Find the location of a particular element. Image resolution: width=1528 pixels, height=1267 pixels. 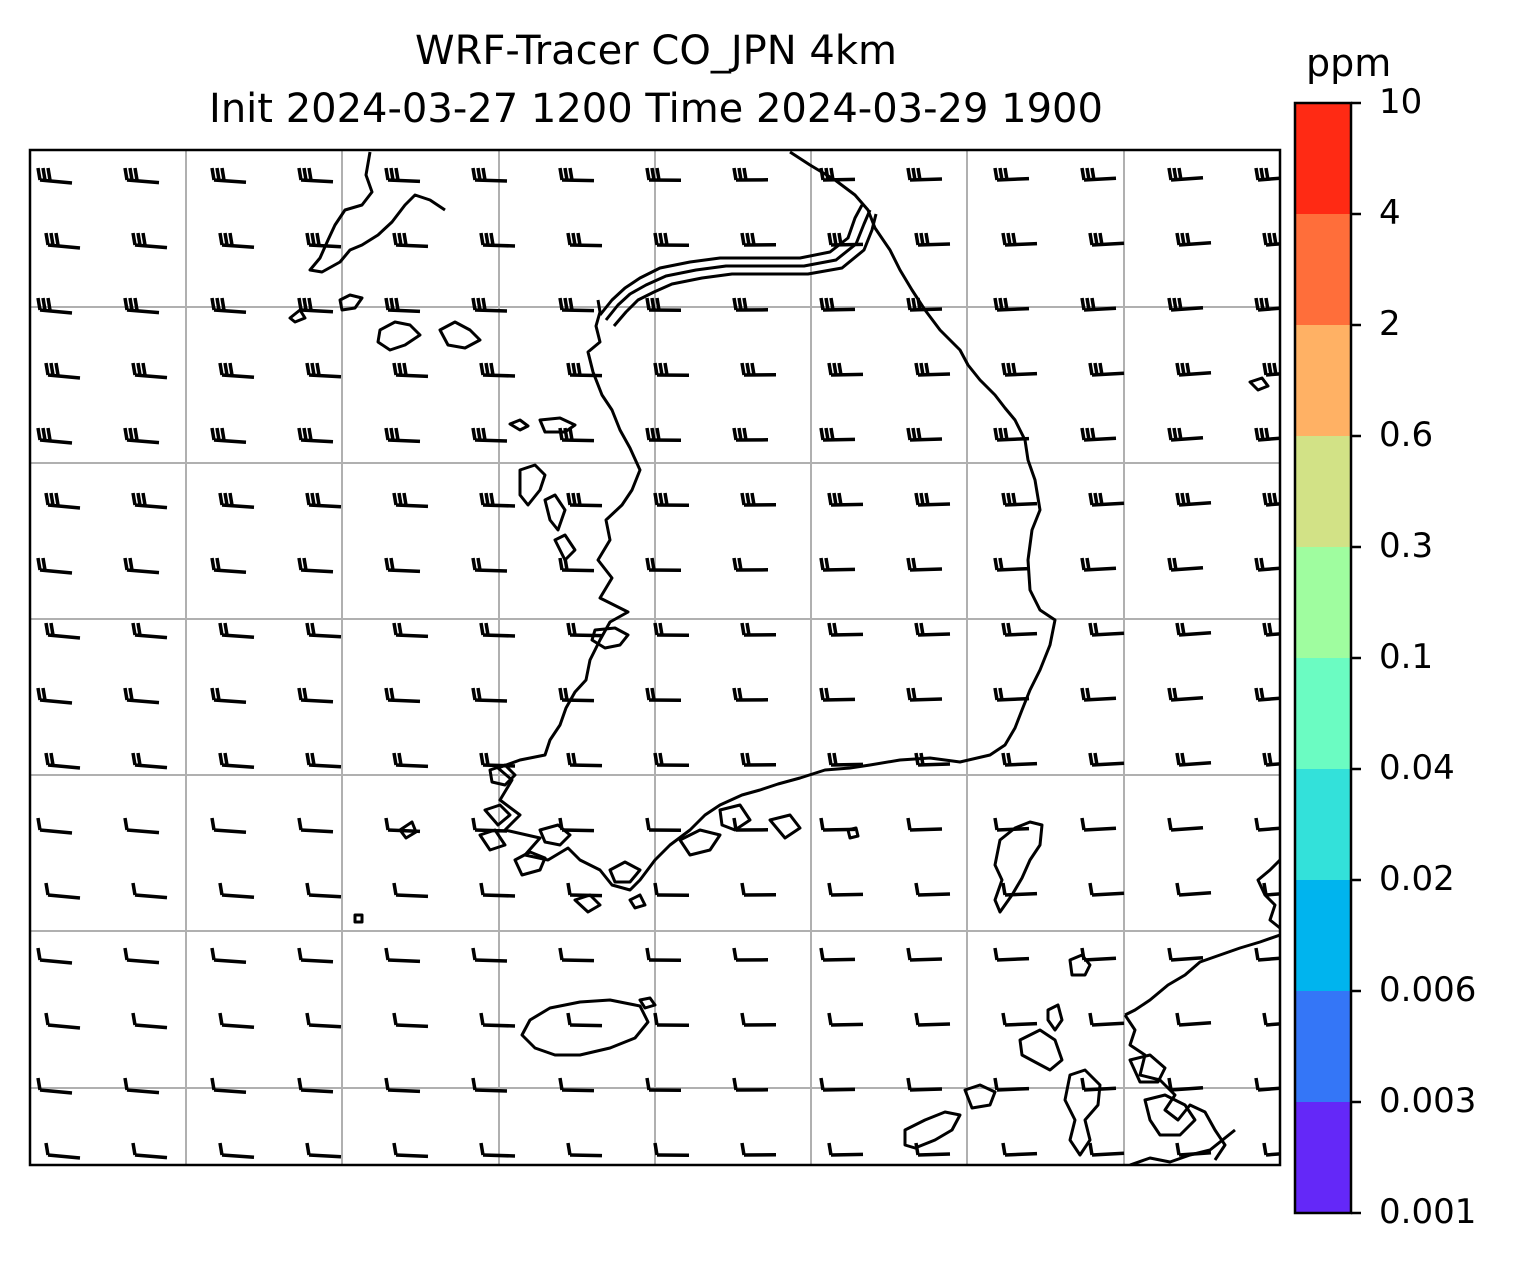

colorbar-tick-label: 0.6 is located at coordinates (1406, 435).